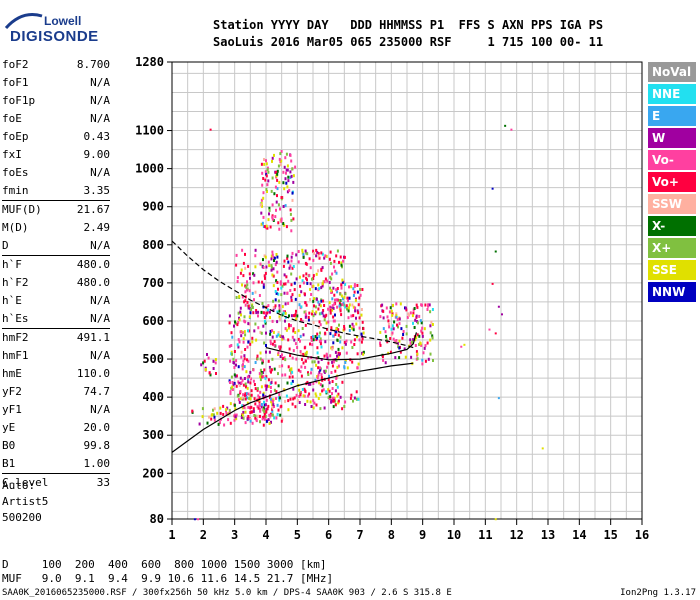 The width and height of the screenshot is (700, 600). I want to click on param-name: h`F, so click(12, 264).